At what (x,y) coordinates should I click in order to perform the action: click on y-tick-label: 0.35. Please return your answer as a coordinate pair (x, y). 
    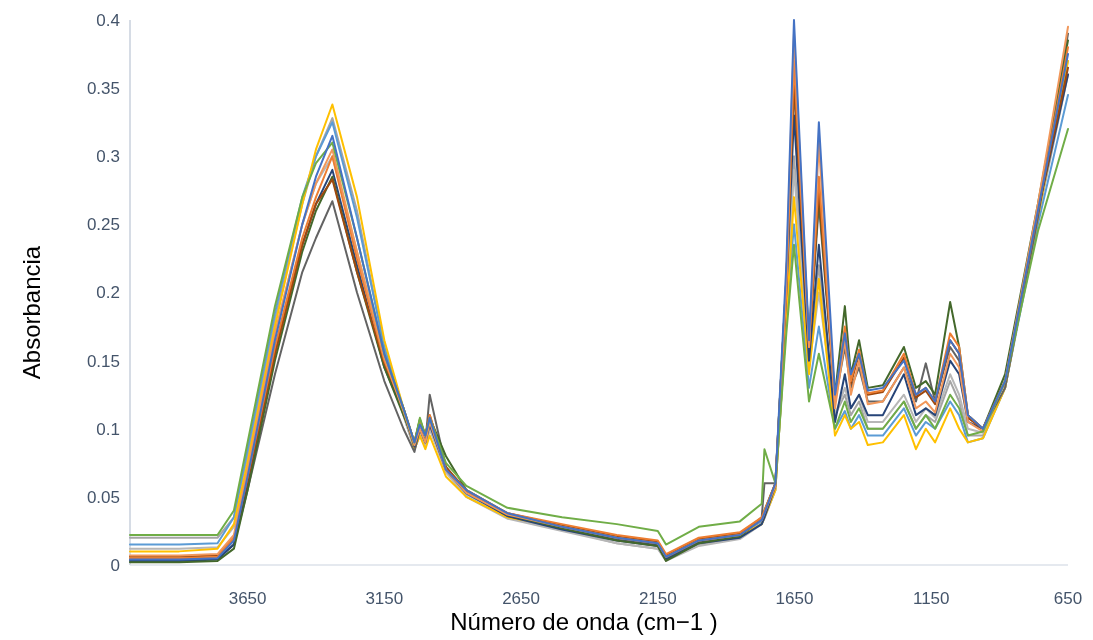
    Looking at the image, I should click on (103, 89).